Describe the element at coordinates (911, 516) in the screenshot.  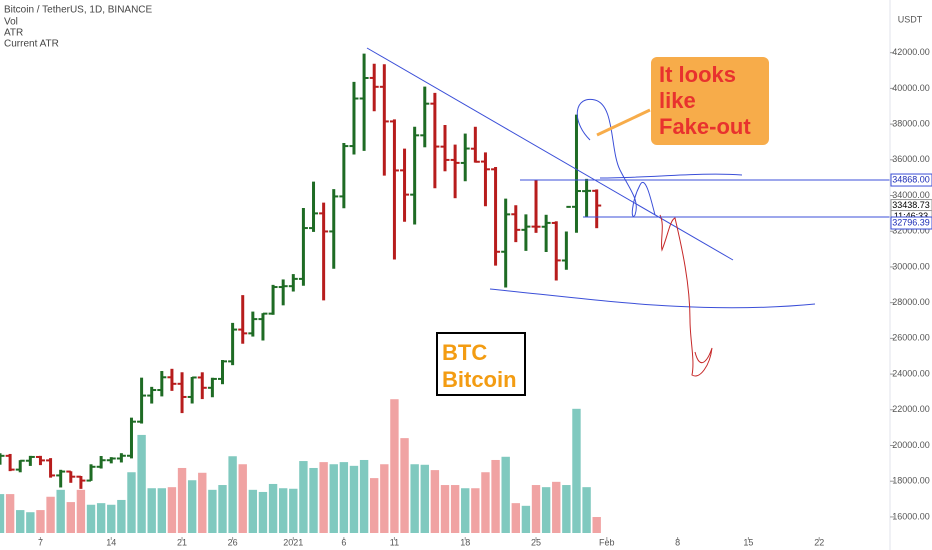
I see `y-tick-label: 16000.00` at that location.